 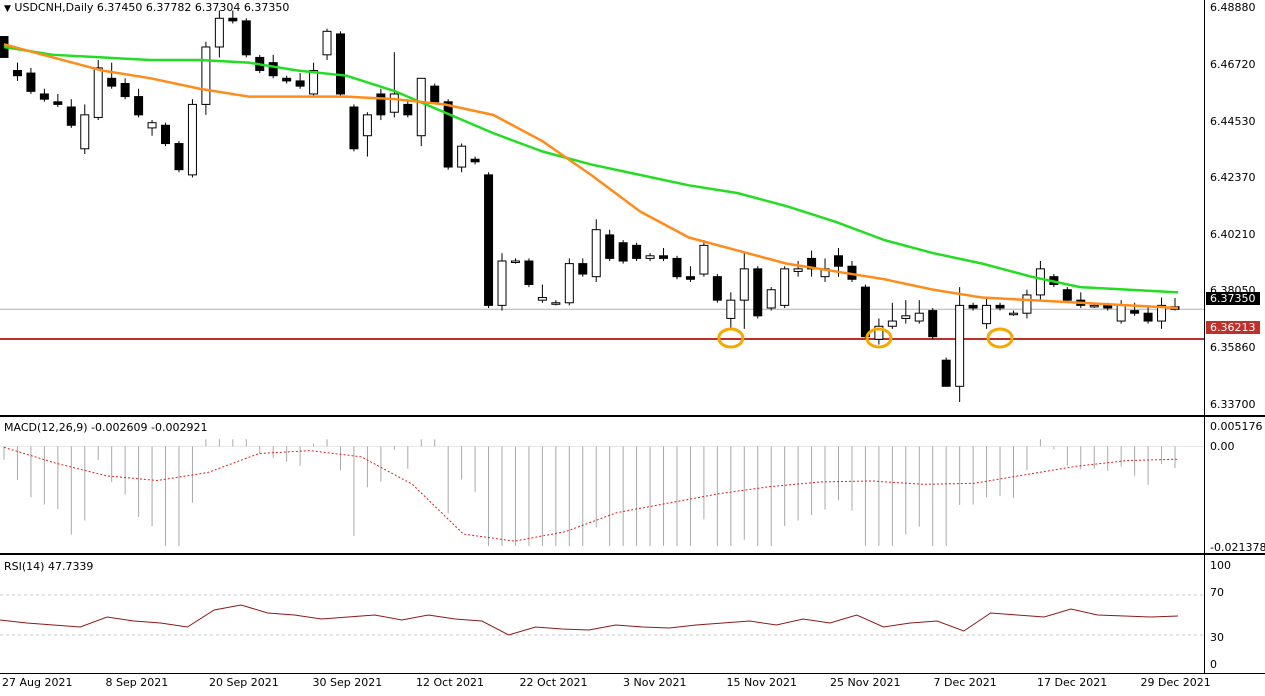 I want to click on rsi-axis, so click(x=1234, y=614).